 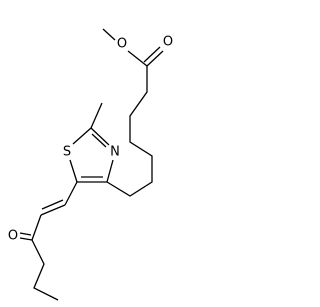 What do you see at coordinates (36, 227) in the screenshot?
I see `chain-bond` at bounding box center [36, 227].